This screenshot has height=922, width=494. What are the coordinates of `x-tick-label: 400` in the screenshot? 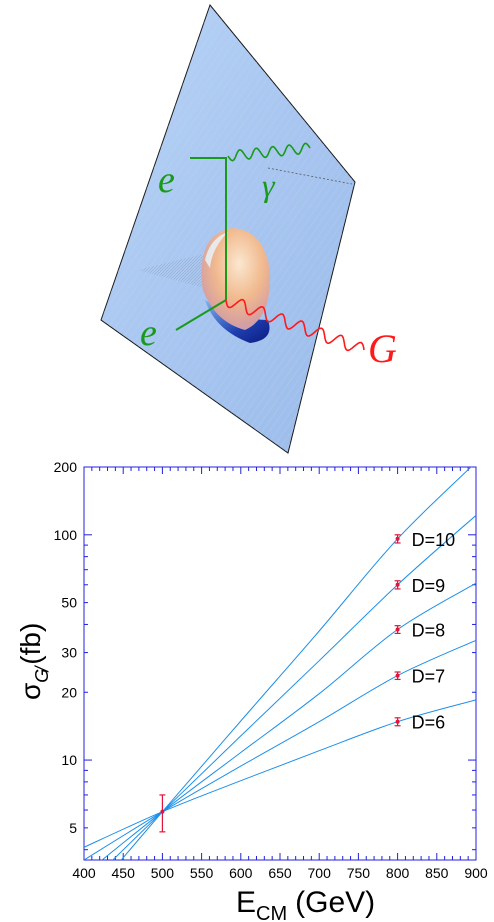 It's located at (84, 873).